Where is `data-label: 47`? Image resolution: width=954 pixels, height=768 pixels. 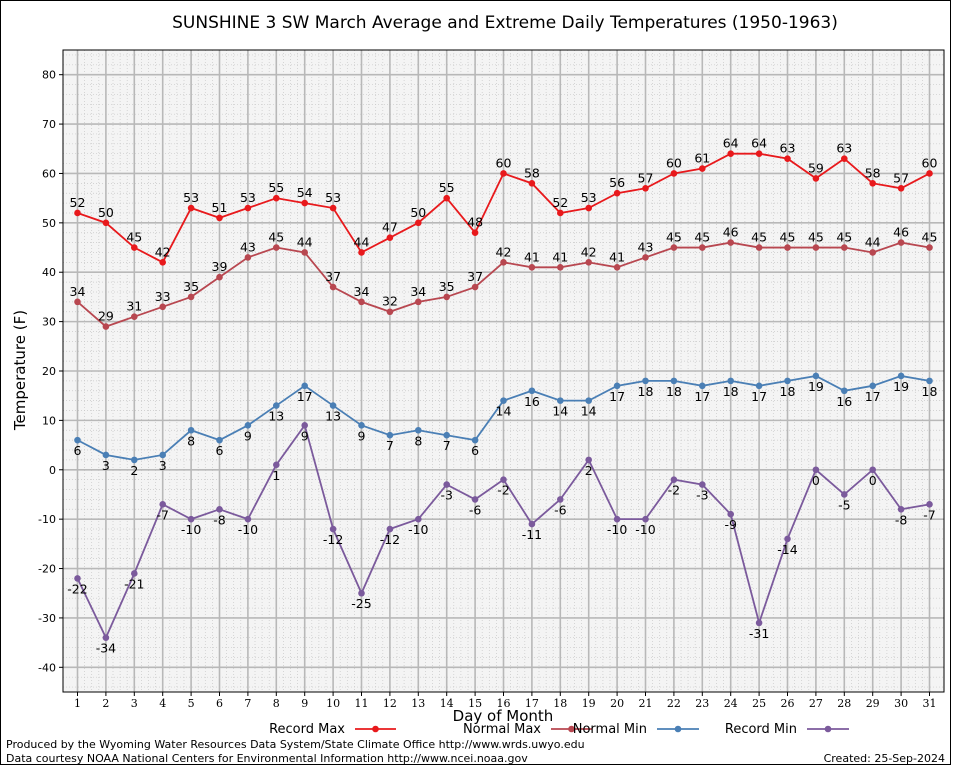 data-label: 47 is located at coordinates (390, 227).